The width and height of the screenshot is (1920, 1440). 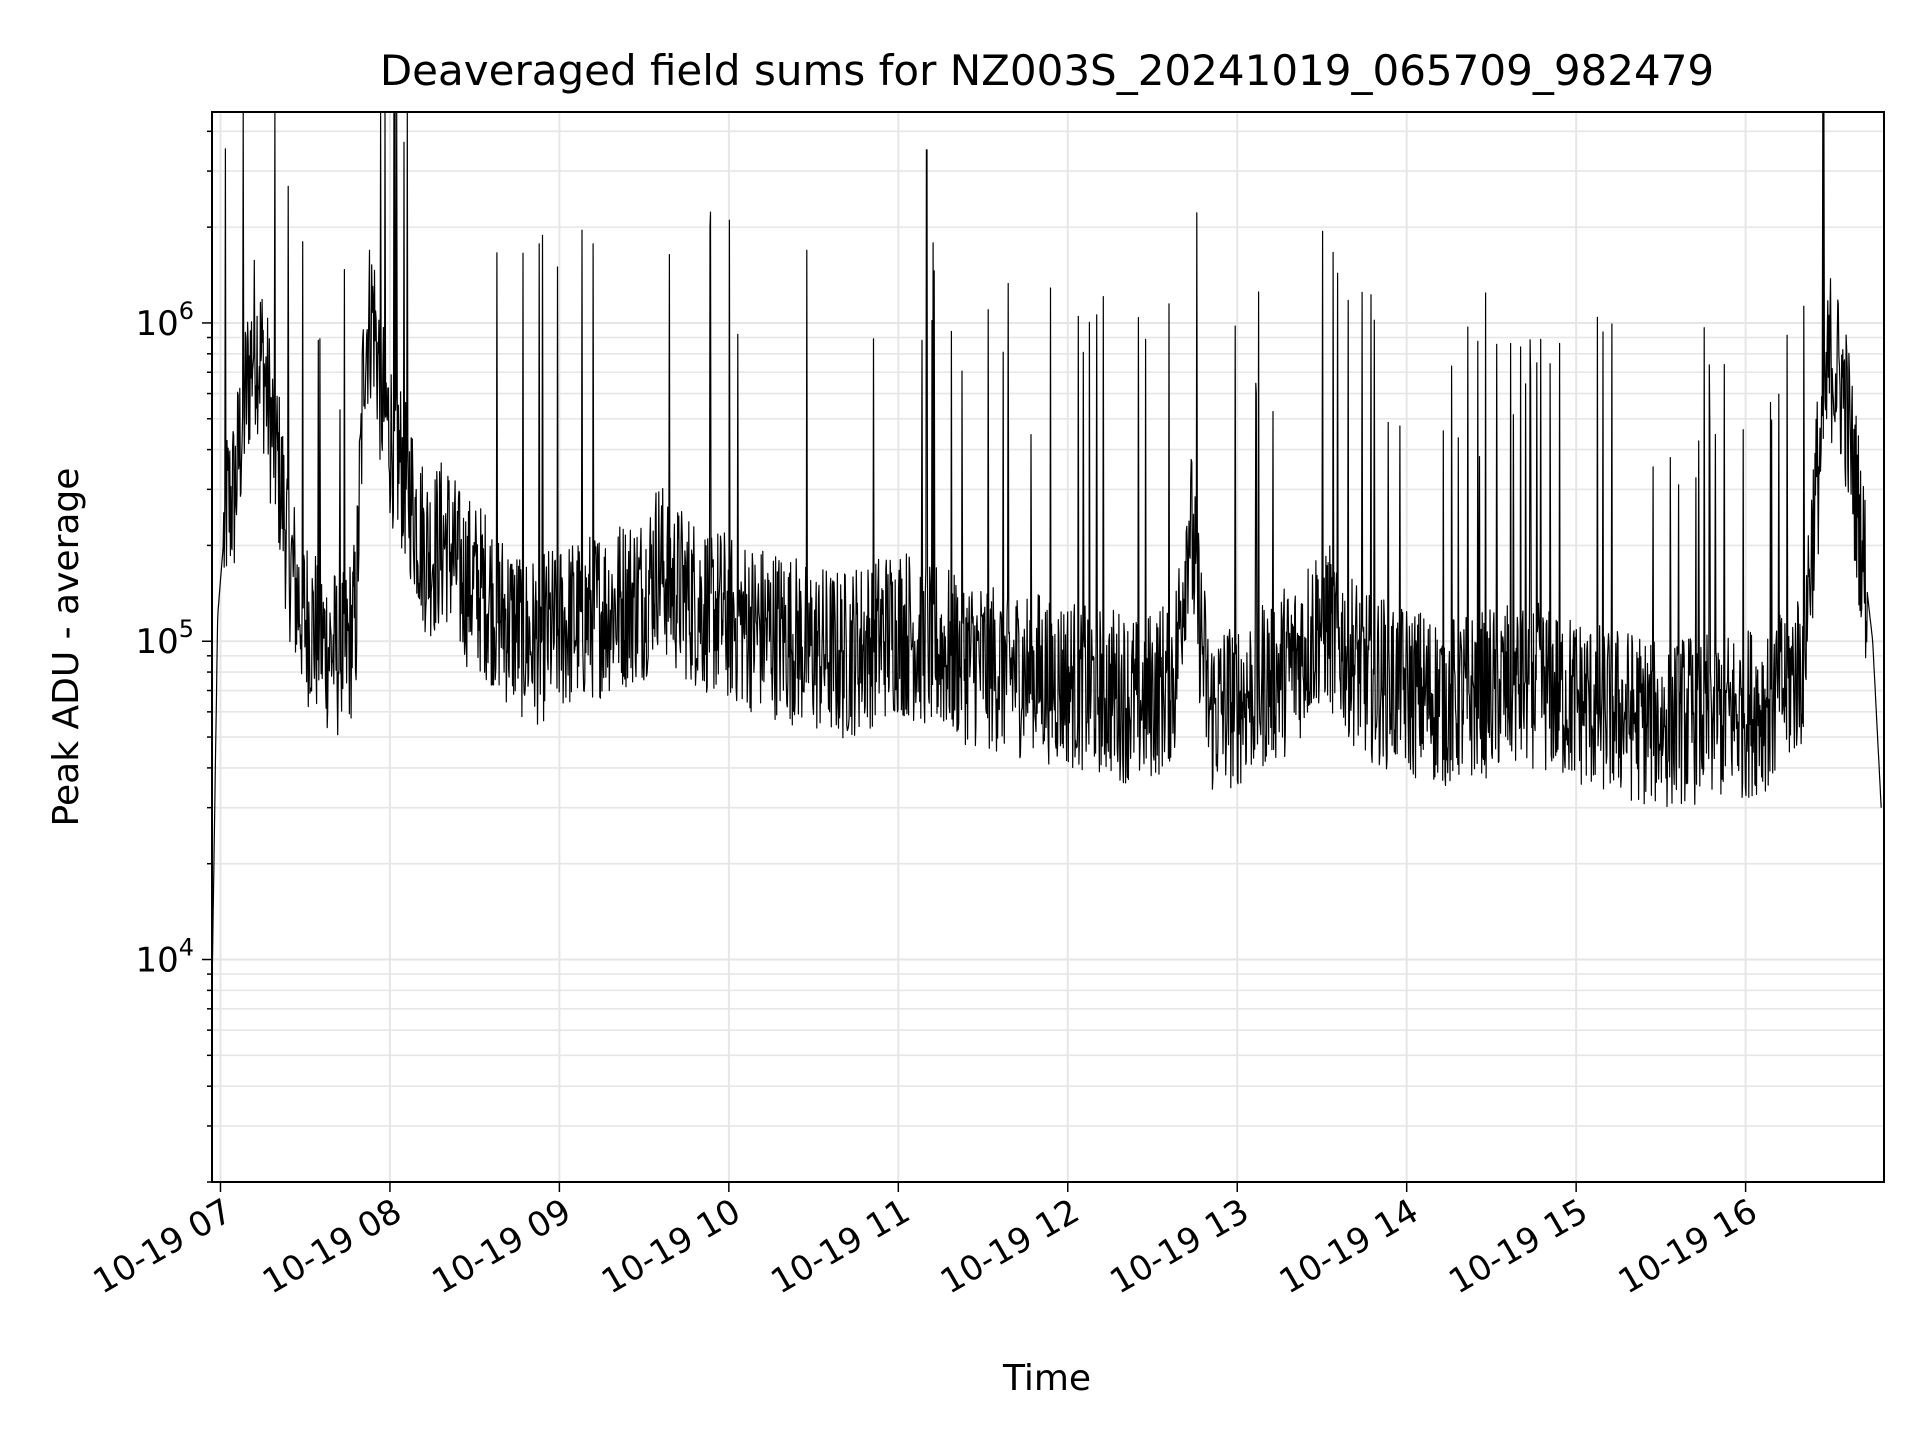 I want to click on x-tick-label: 10-19 12, so click(x=1010, y=1246).